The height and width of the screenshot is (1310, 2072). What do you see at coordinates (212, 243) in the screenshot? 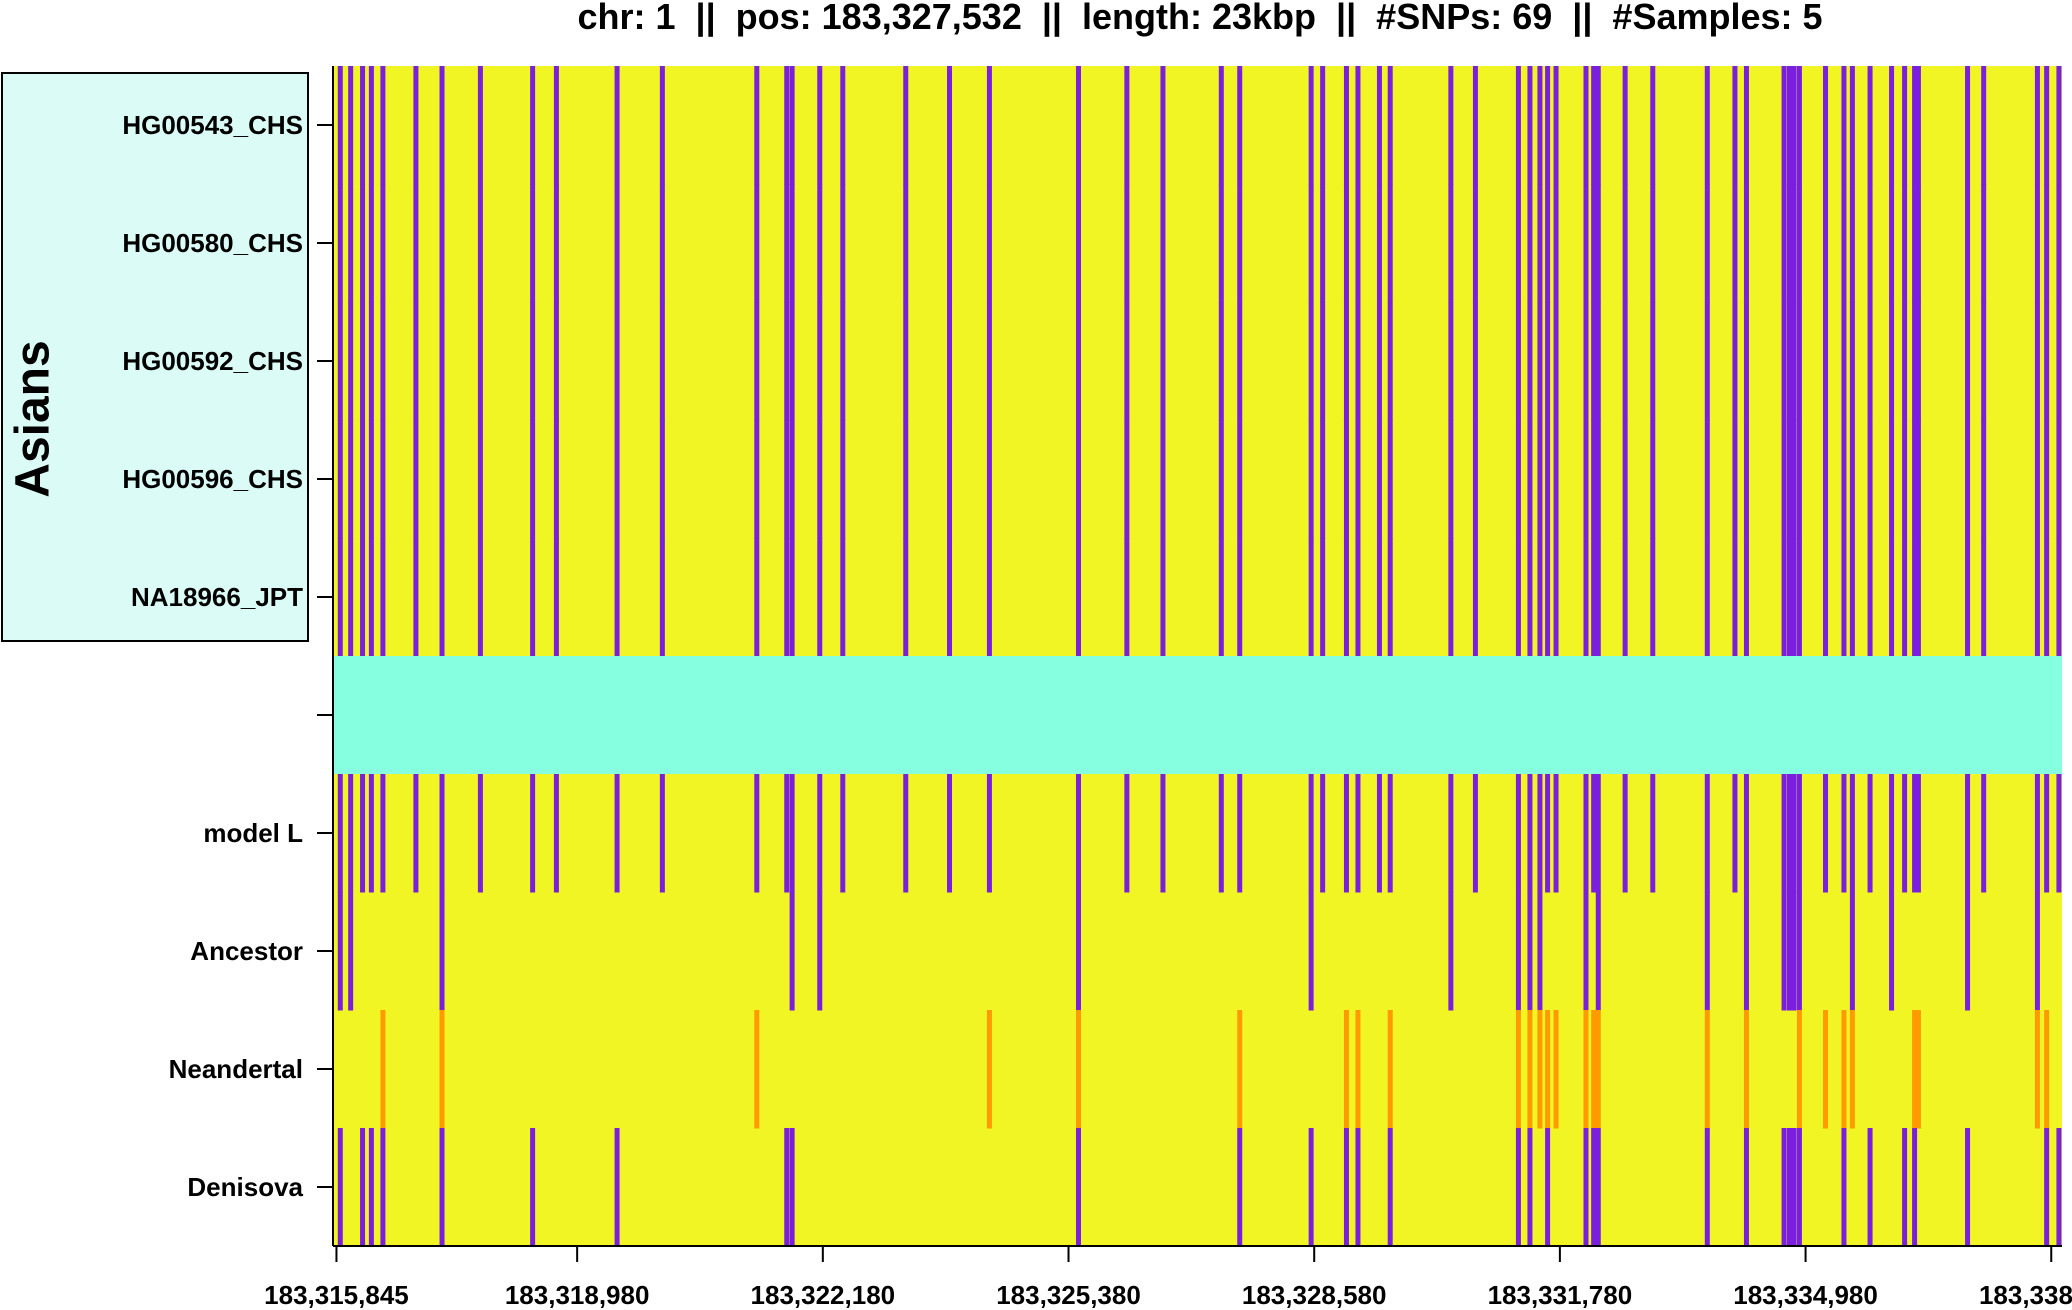
I see `y-tick-label: HG00580_CHS` at bounding box center [212, 243].